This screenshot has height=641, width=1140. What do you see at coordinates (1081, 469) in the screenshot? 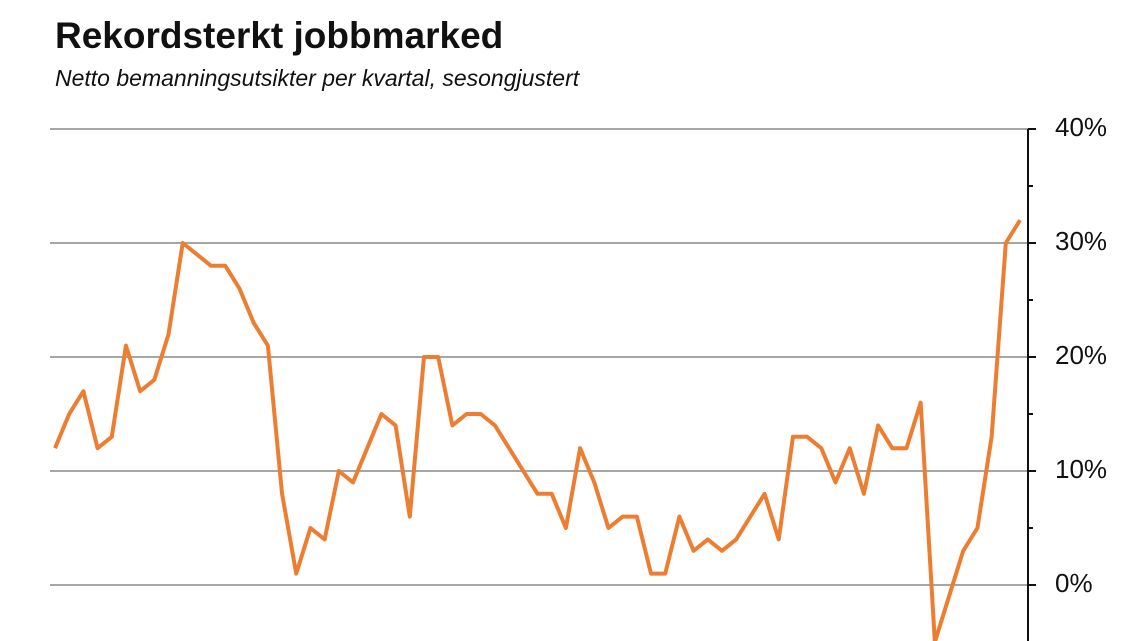
I see `y-tick-label: 10%` at bounding box center [1081, 469].